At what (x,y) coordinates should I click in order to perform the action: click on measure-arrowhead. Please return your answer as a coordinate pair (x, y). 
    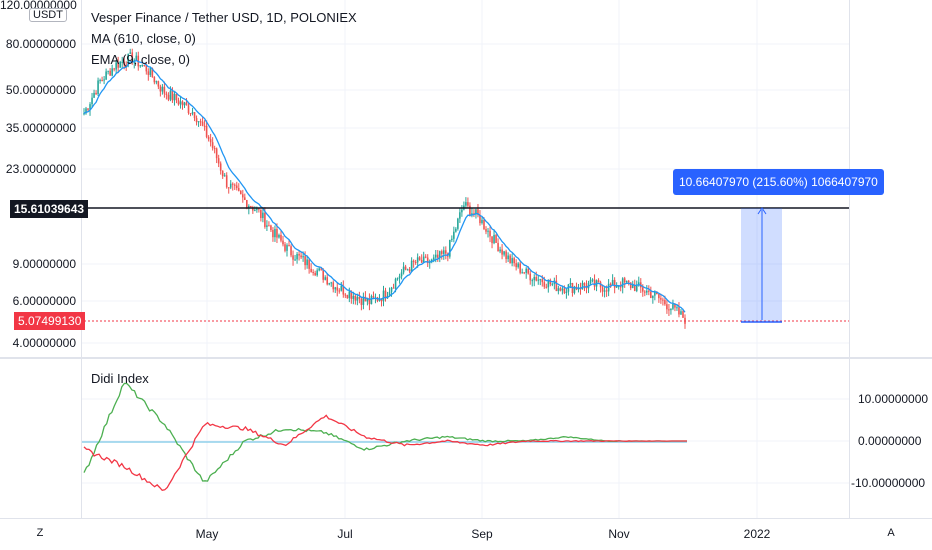
    Looking at the image, I should click on (762, 211).